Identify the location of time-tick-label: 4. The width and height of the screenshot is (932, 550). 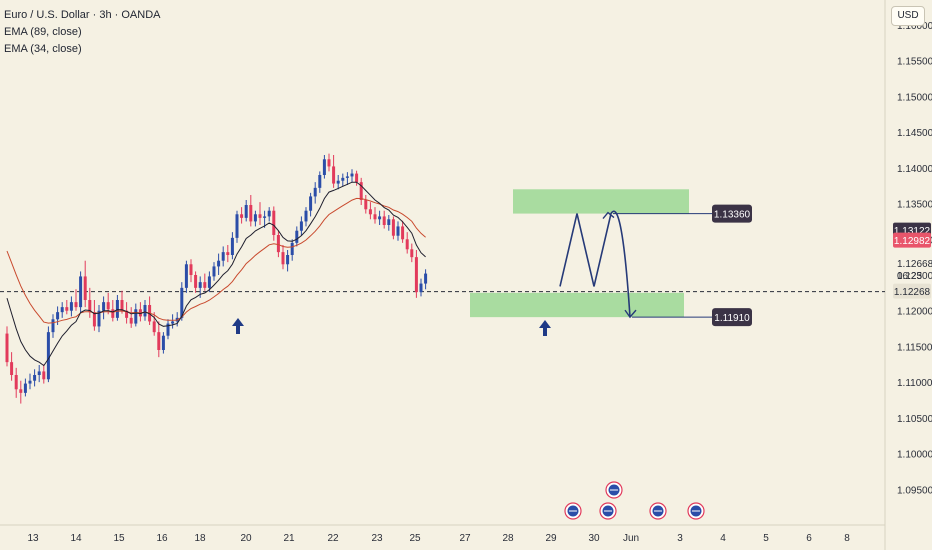
(723, 538).